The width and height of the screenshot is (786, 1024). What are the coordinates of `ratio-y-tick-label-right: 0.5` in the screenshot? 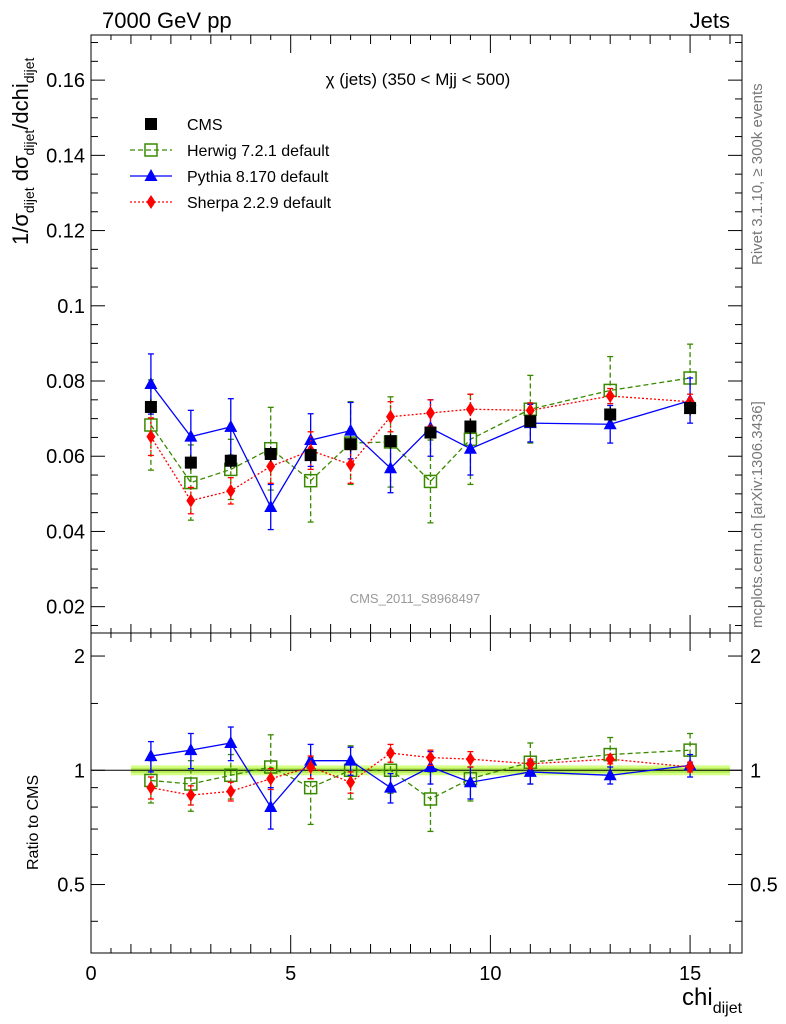 It's located at (764, 886).